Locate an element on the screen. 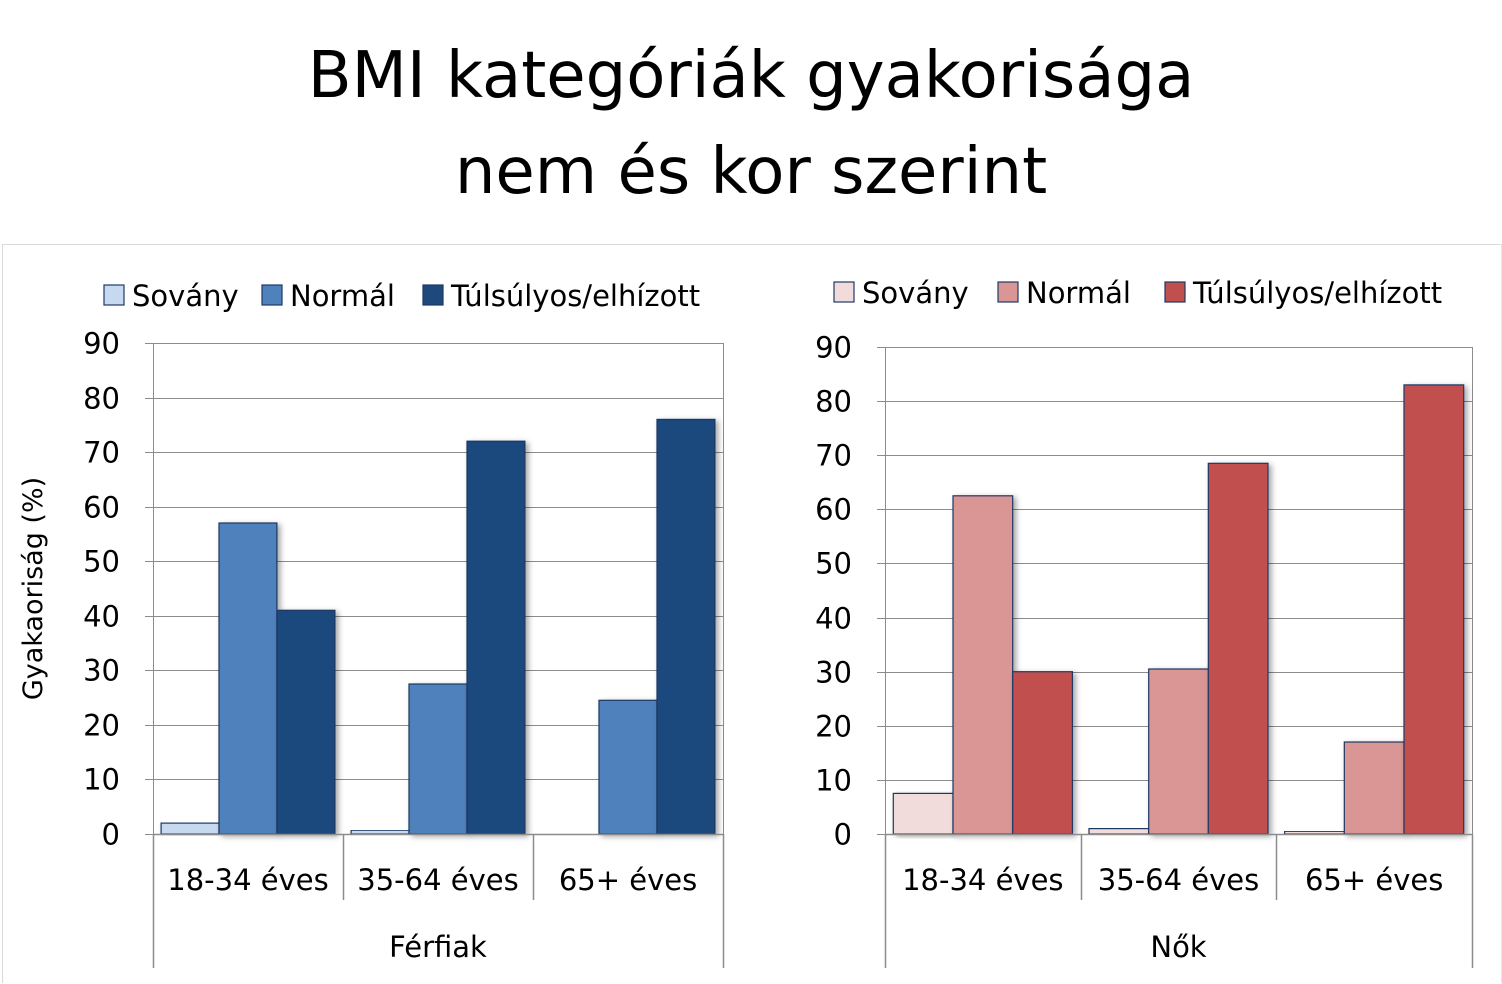  group-label: Férfiak is located at coordinates (438, 947).